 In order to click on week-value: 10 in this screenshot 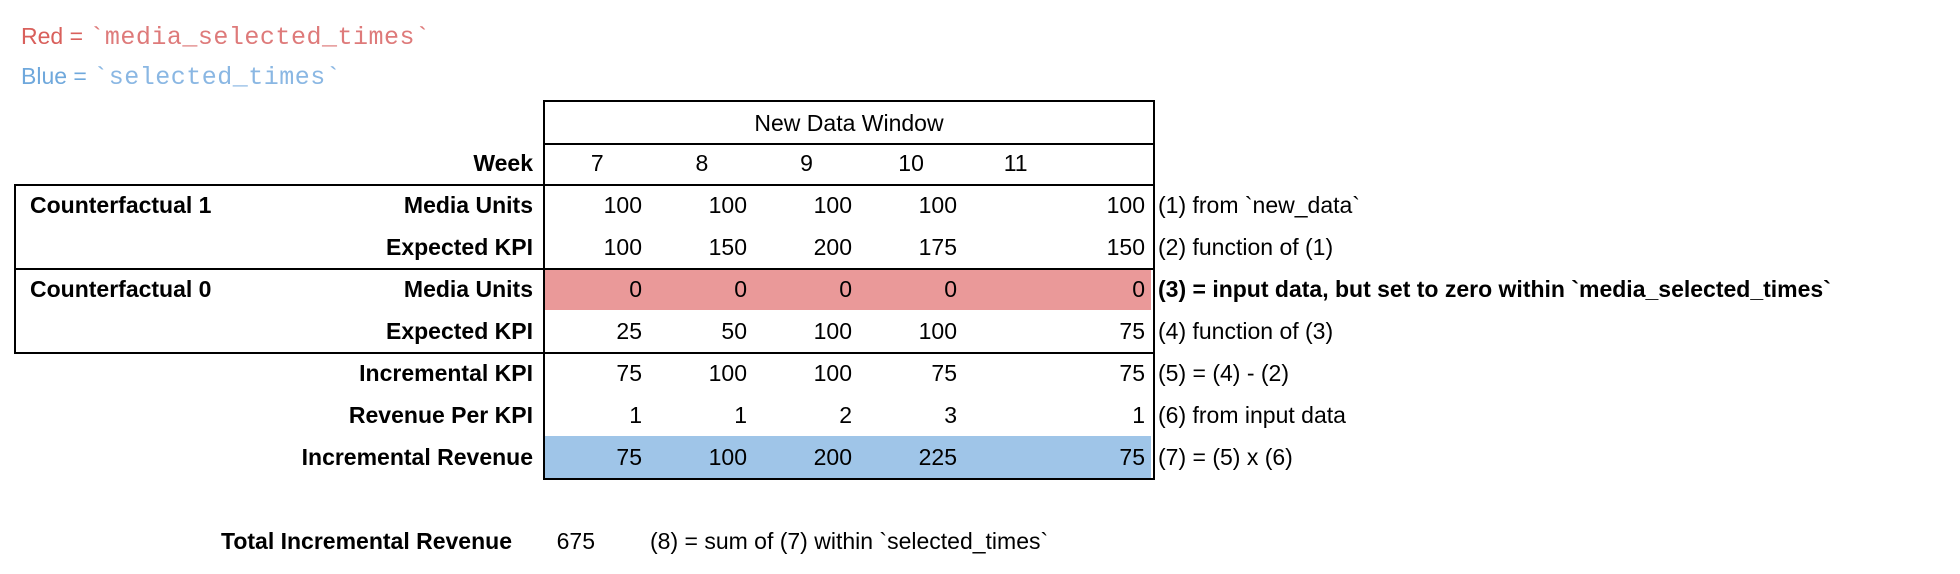, I will do `click(911, 163)`.